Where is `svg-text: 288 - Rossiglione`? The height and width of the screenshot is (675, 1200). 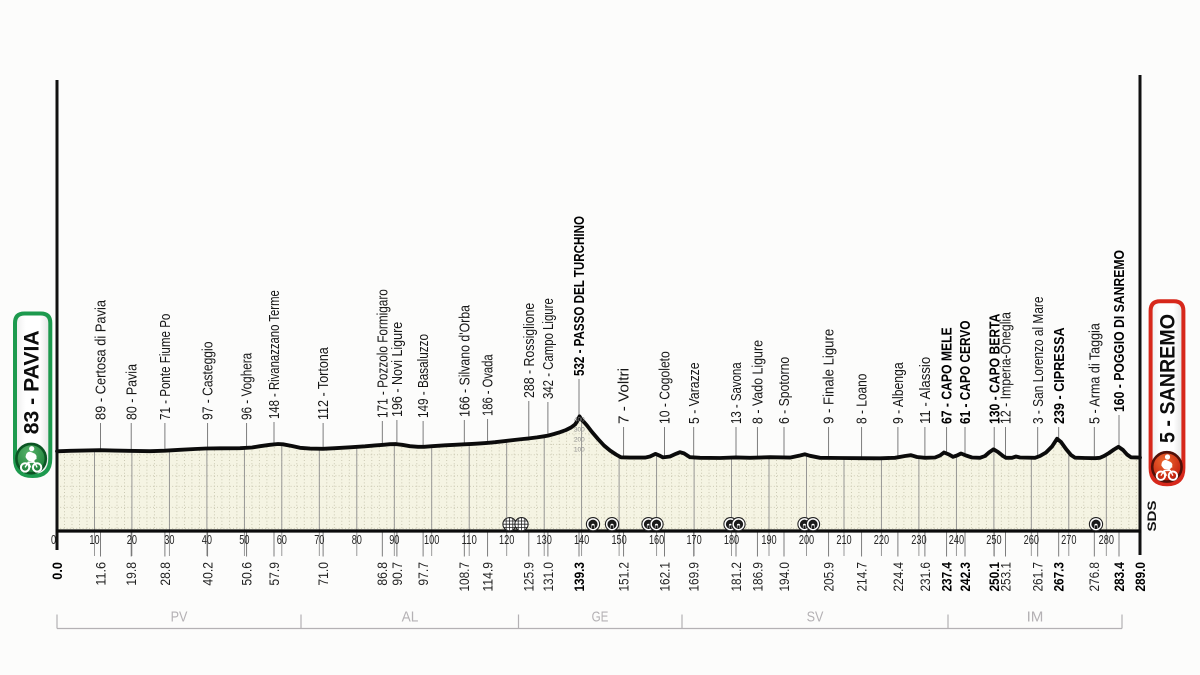 svg-text: 288 - Rossiglione is located at coordinates (530, 350).